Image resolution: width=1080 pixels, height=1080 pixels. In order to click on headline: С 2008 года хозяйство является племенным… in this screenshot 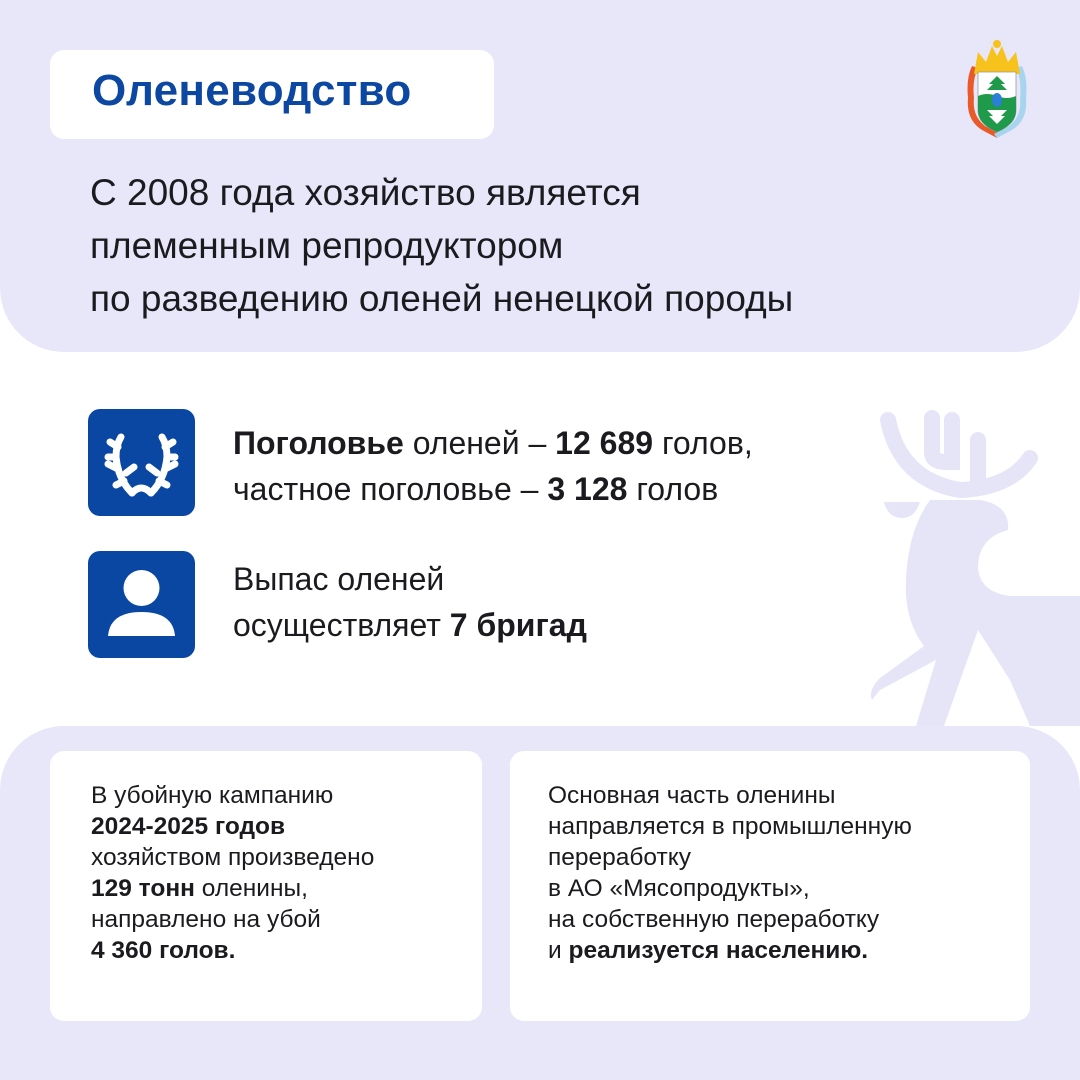, I will do `click(441, 245)`.